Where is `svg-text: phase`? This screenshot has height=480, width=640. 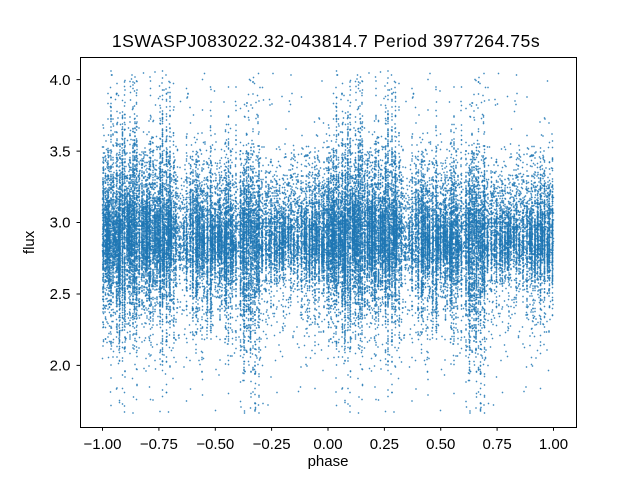 svg-text: phase is located at coordinates (328, 461).